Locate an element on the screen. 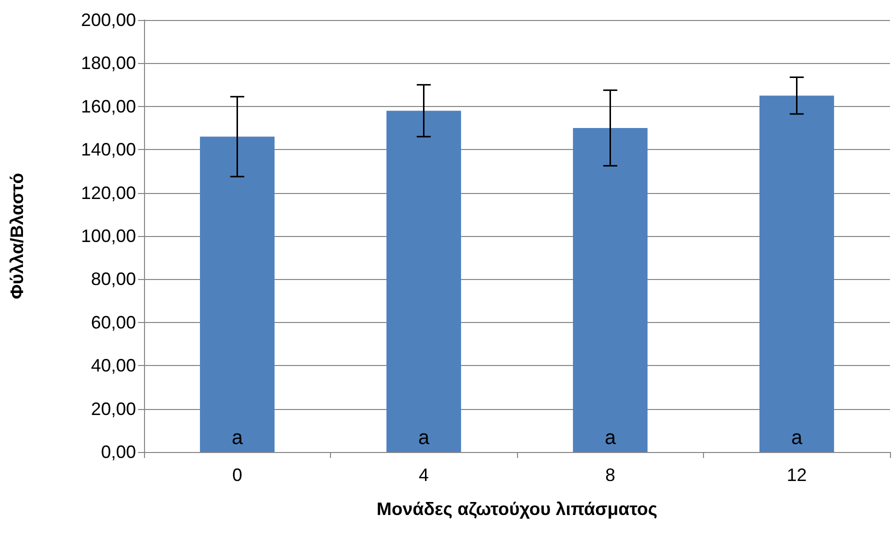  x-tick-label: 12 is located at coordinates (796, 475).